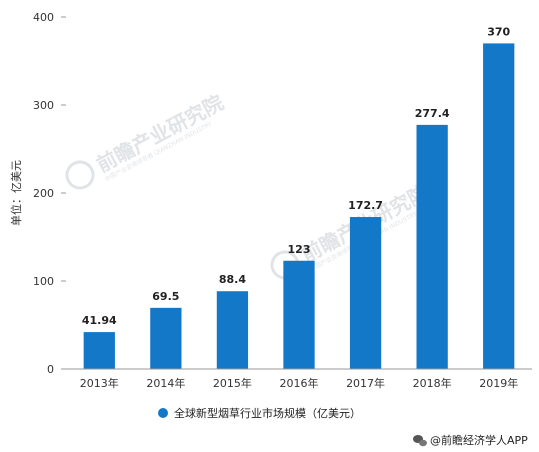  Describe the element at coordinates (16, 193) in the screenshot. I see `y-axis-label: 单位：亿美元` at that location.